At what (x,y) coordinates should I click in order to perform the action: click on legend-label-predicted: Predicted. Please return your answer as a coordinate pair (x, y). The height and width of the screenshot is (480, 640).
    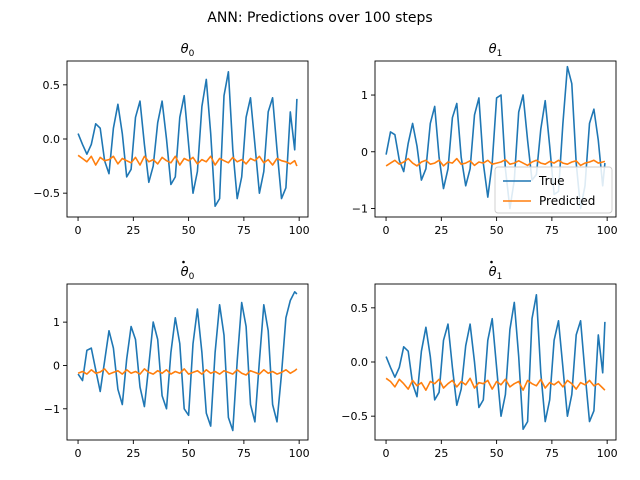
    Looking at the image, I should click on (567, 201).